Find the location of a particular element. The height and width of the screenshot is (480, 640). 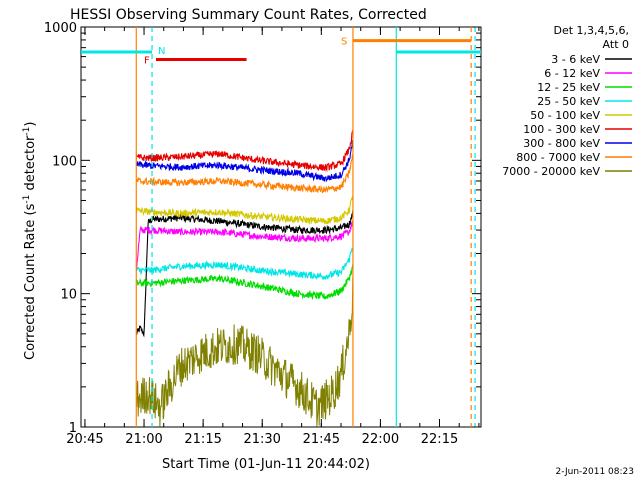

flag-bar-label-1: N is located at coordinates (161, 51).